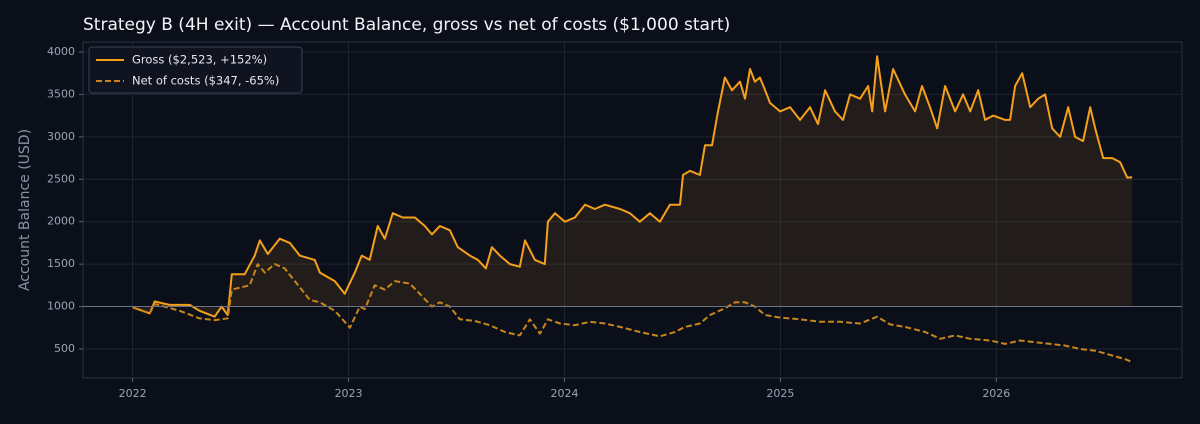 This screenshot has height=424, width=1200. What do you see at coordinates (996, 393) in the screenshot?
I see `x-tick-label: 2026` at bounding box center [996, 393].